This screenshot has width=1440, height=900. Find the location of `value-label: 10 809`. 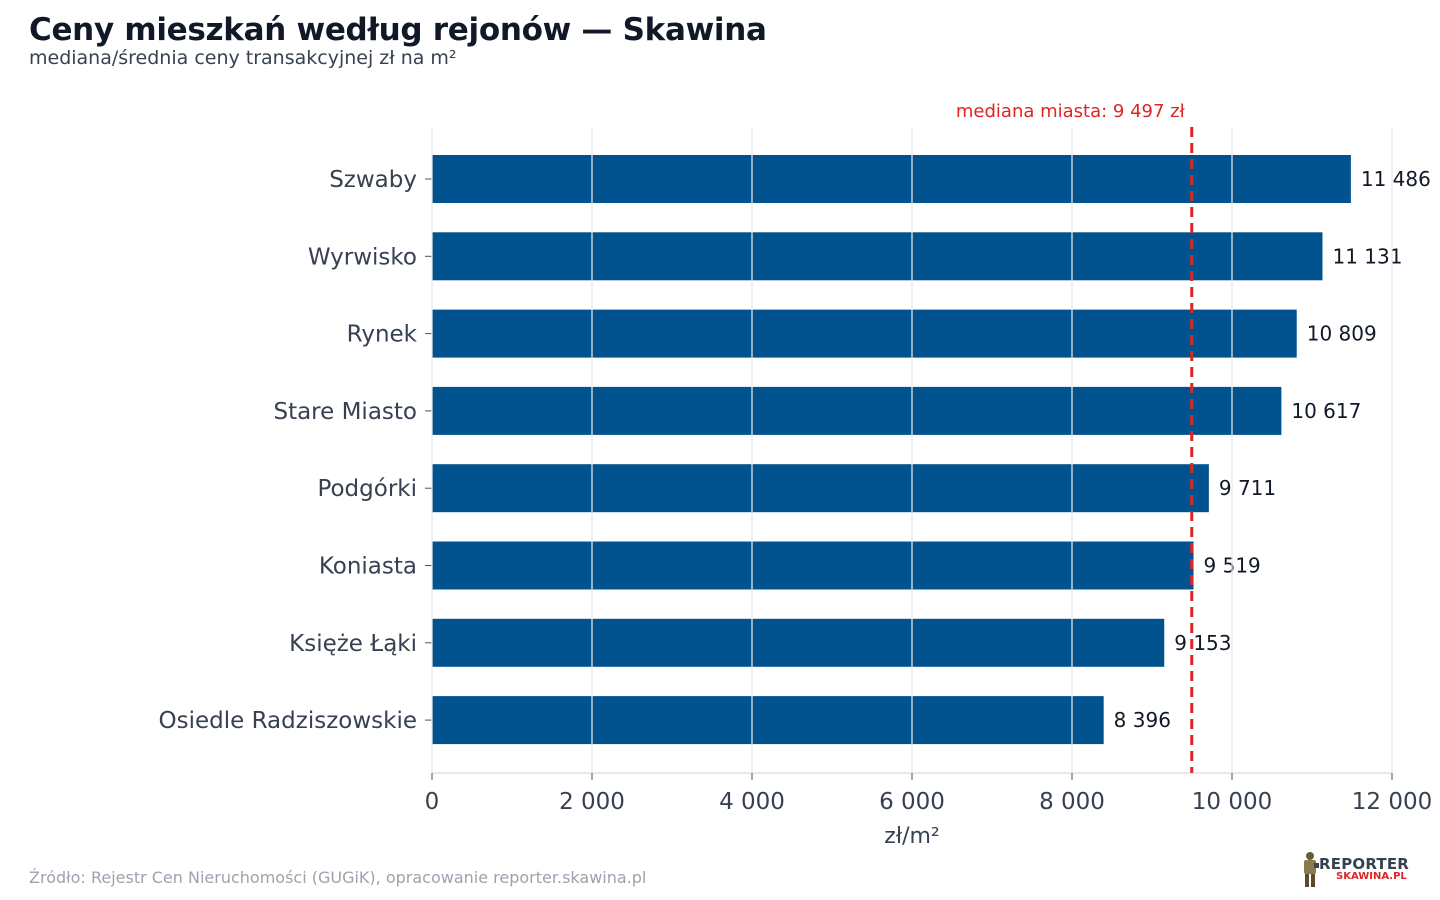

value-label: 10 809 is located at coordinates (1342, 334).